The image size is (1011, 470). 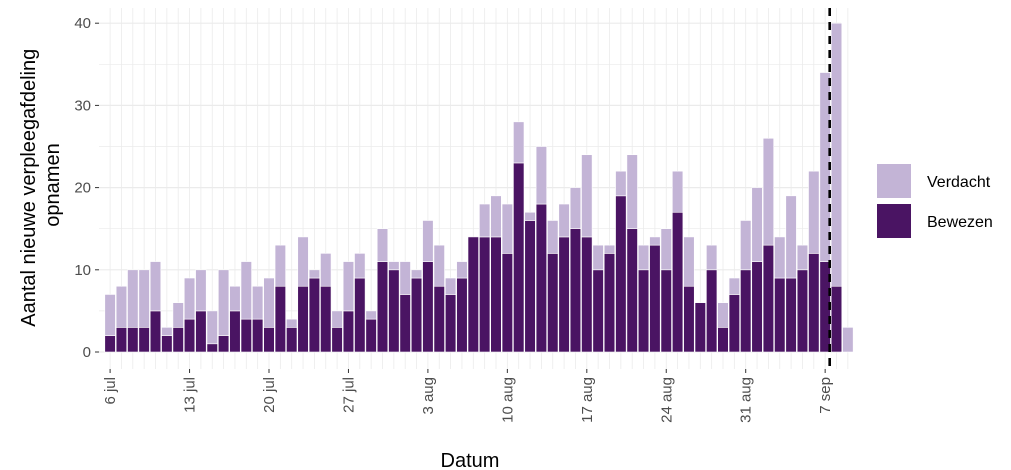 I want to click on y-tick-label: 40, so click(x=82, y=23).